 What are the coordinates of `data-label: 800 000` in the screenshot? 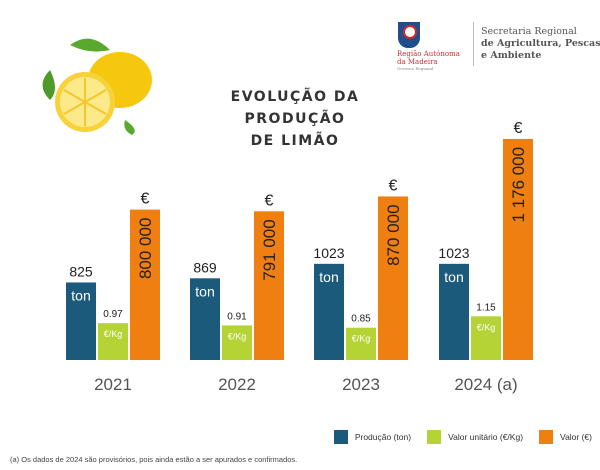 It's located at (145, 248).